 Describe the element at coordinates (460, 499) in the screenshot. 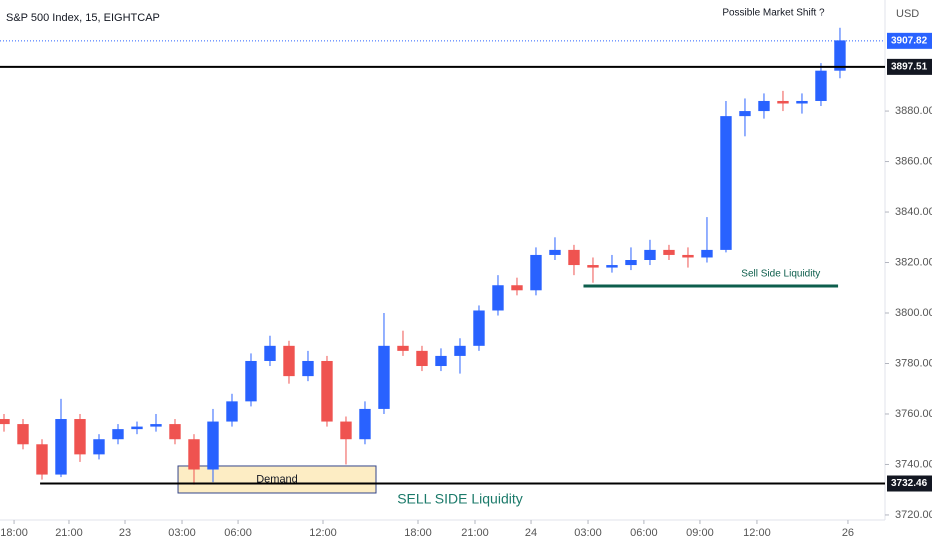

I see `annotation: SELL SIDE Liquidity` at that location.